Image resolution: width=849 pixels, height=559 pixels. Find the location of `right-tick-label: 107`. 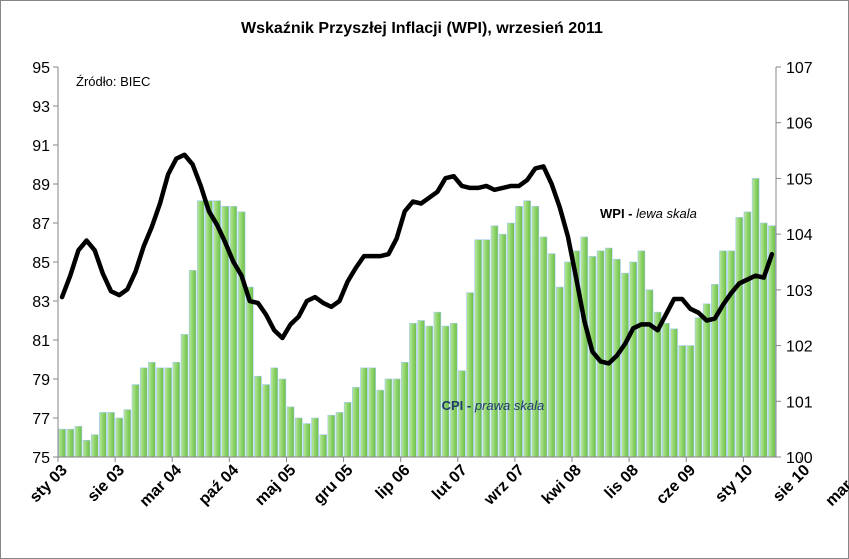

right-tick-label: 107 is located at coordinates (799, 68).